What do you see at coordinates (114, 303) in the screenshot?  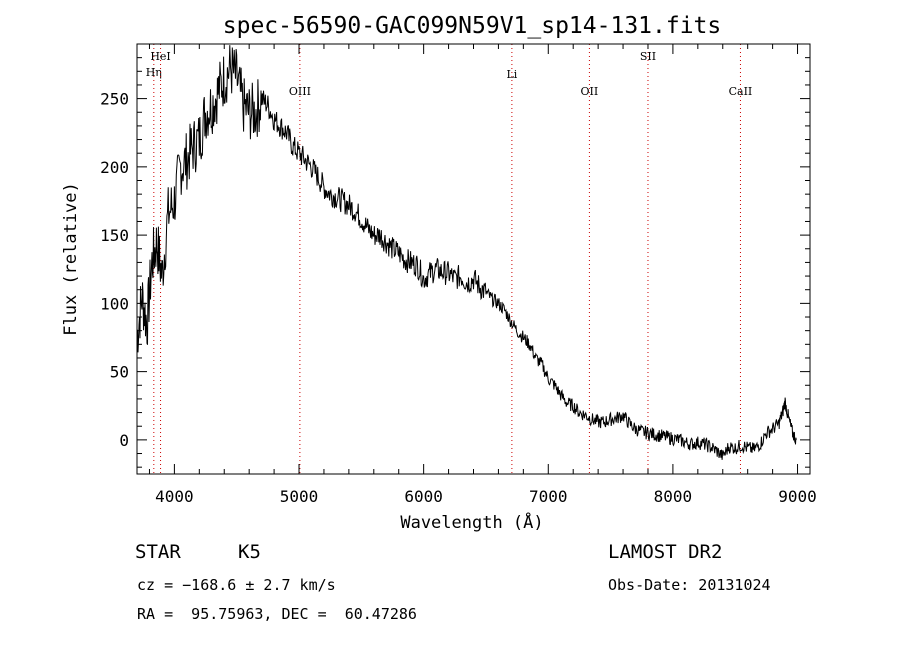 I see `y-tick-label: 100` at bounding box center [114, 303].